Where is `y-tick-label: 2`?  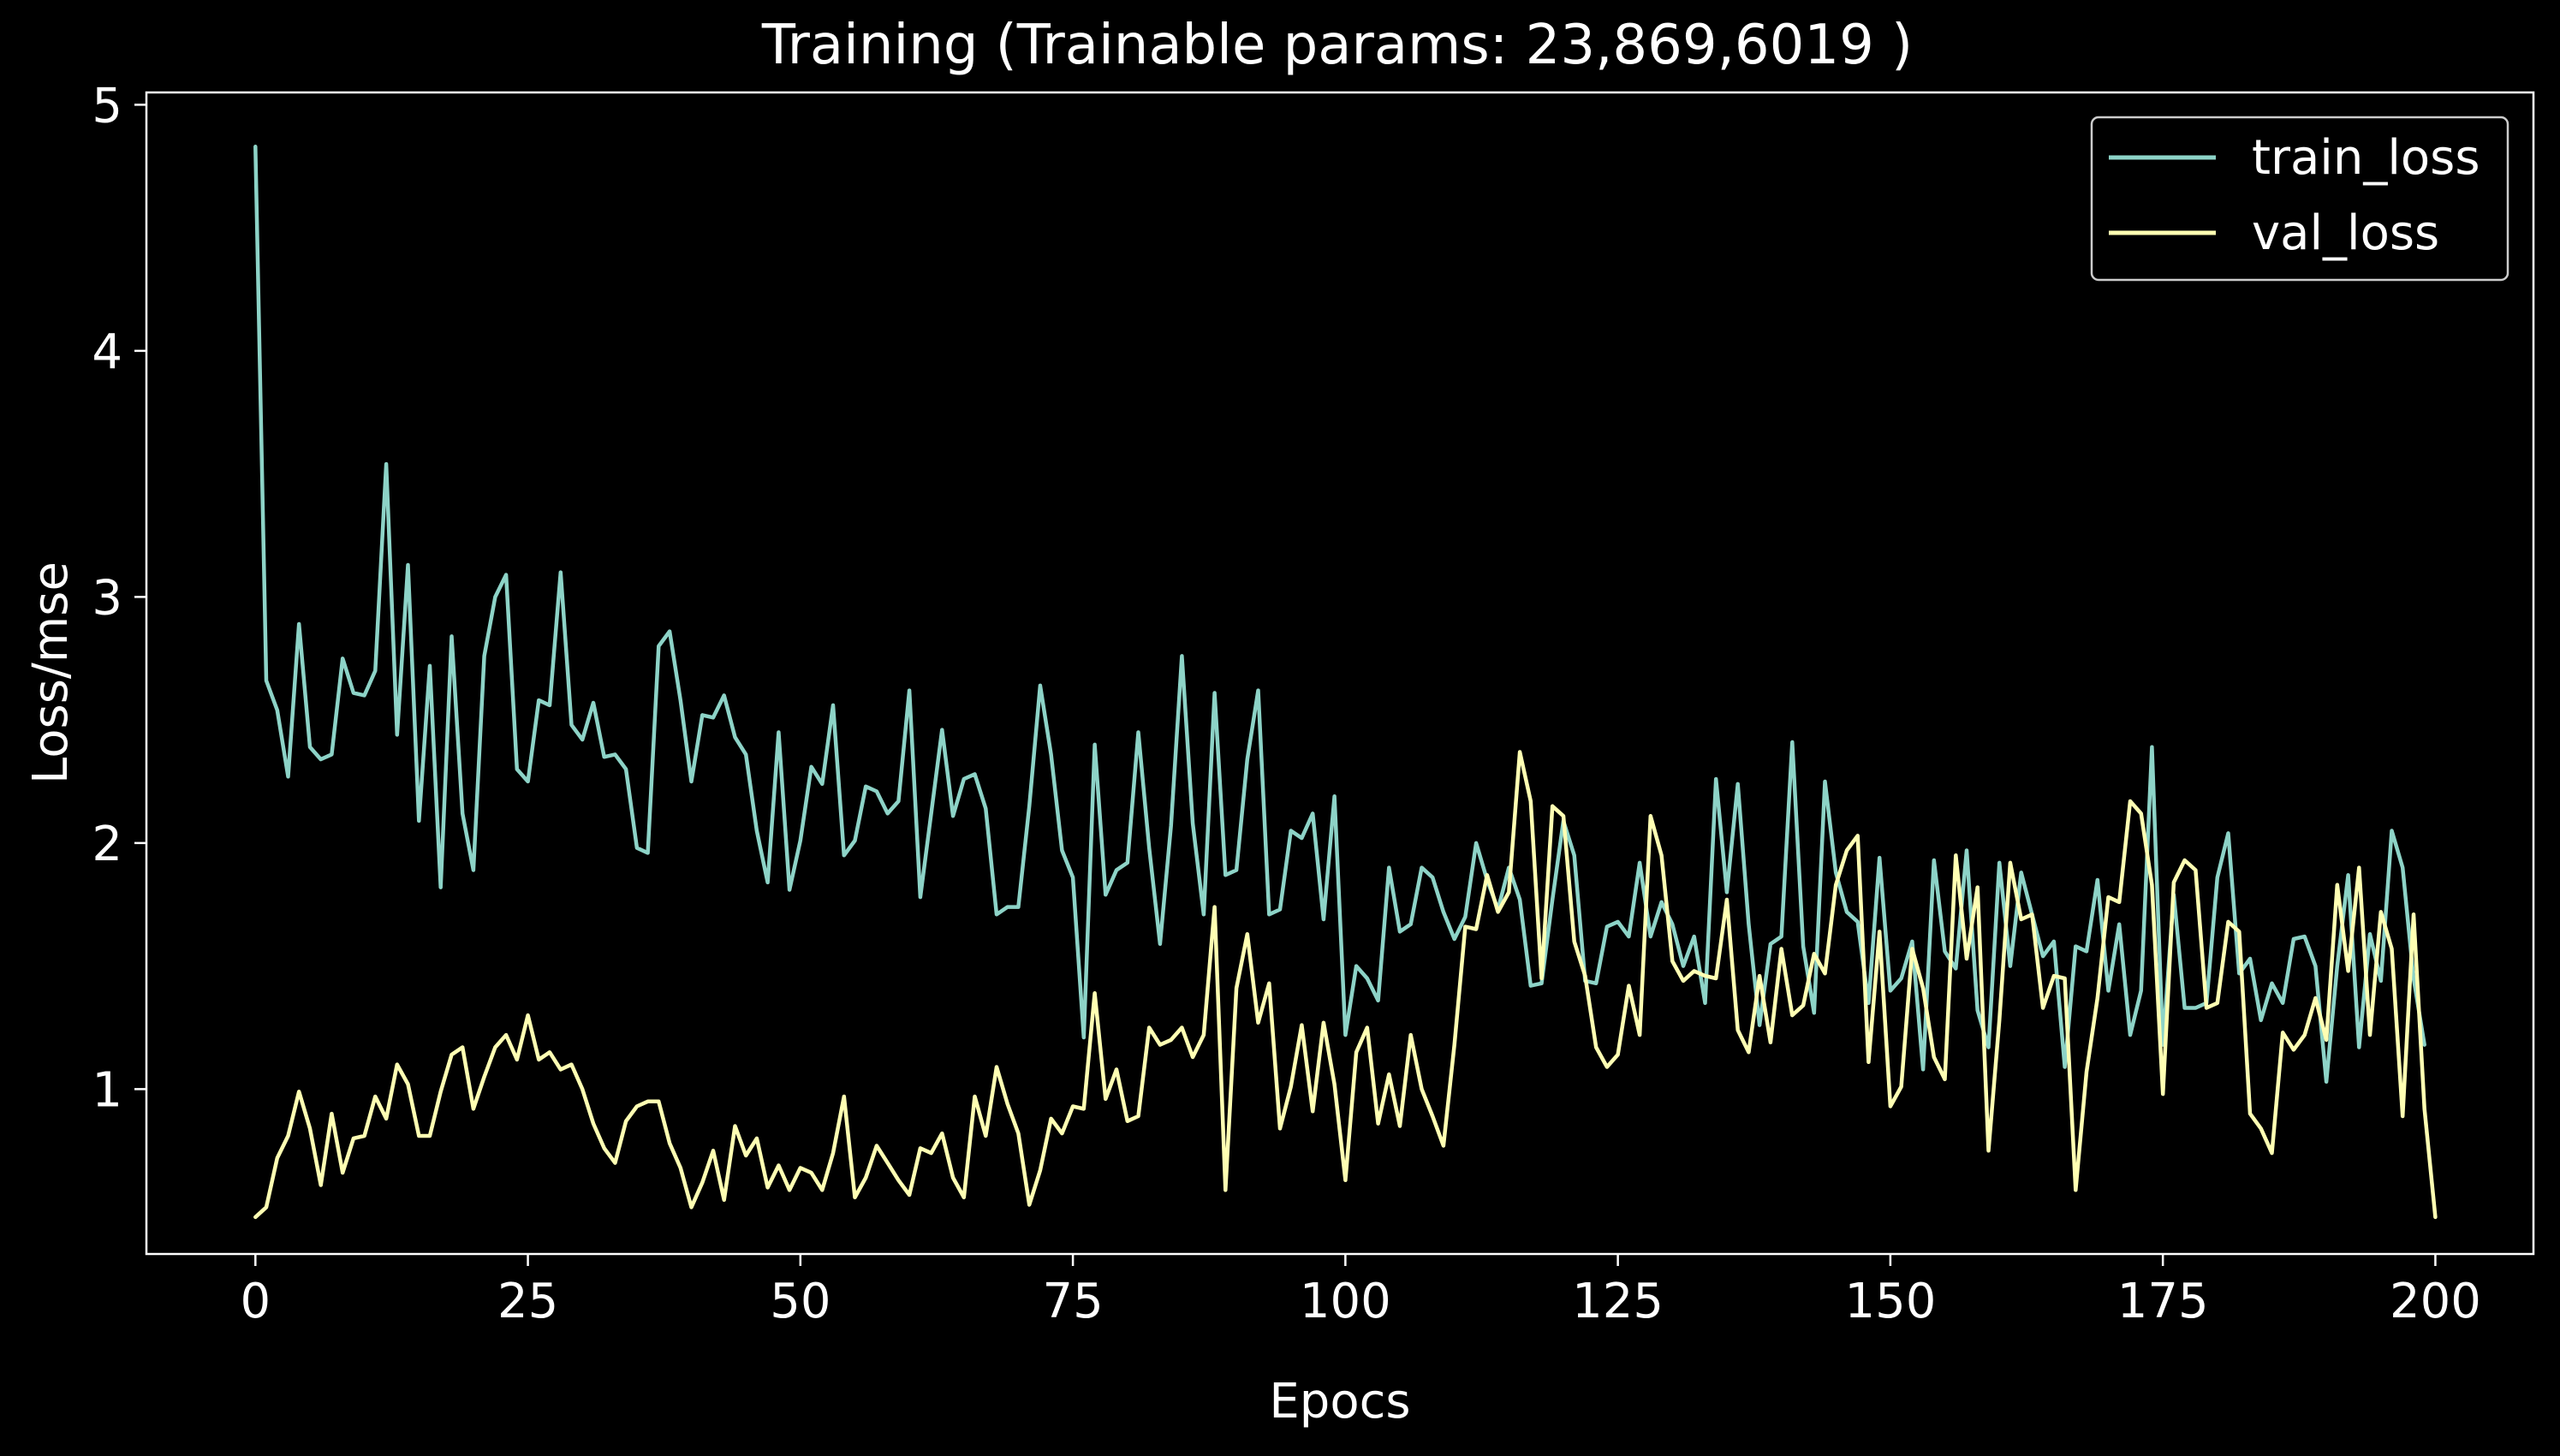
y-tick-label: 2 is located at coordinates (107, 845).